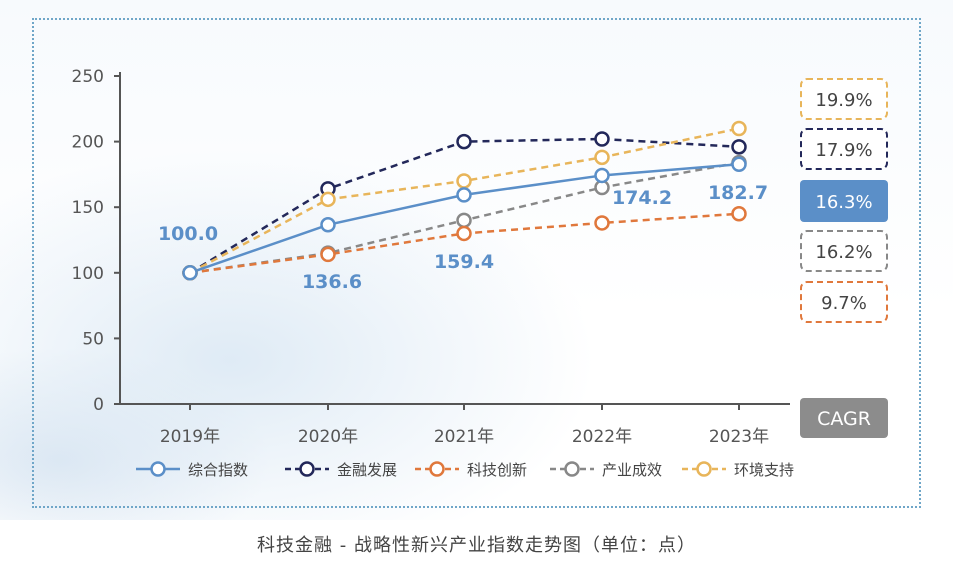 The width and height of the screenshot is (953, 573). Describe the element at coordinates (218, 470) in the screenshot. I see `legend-label: 综合指数` at that location.